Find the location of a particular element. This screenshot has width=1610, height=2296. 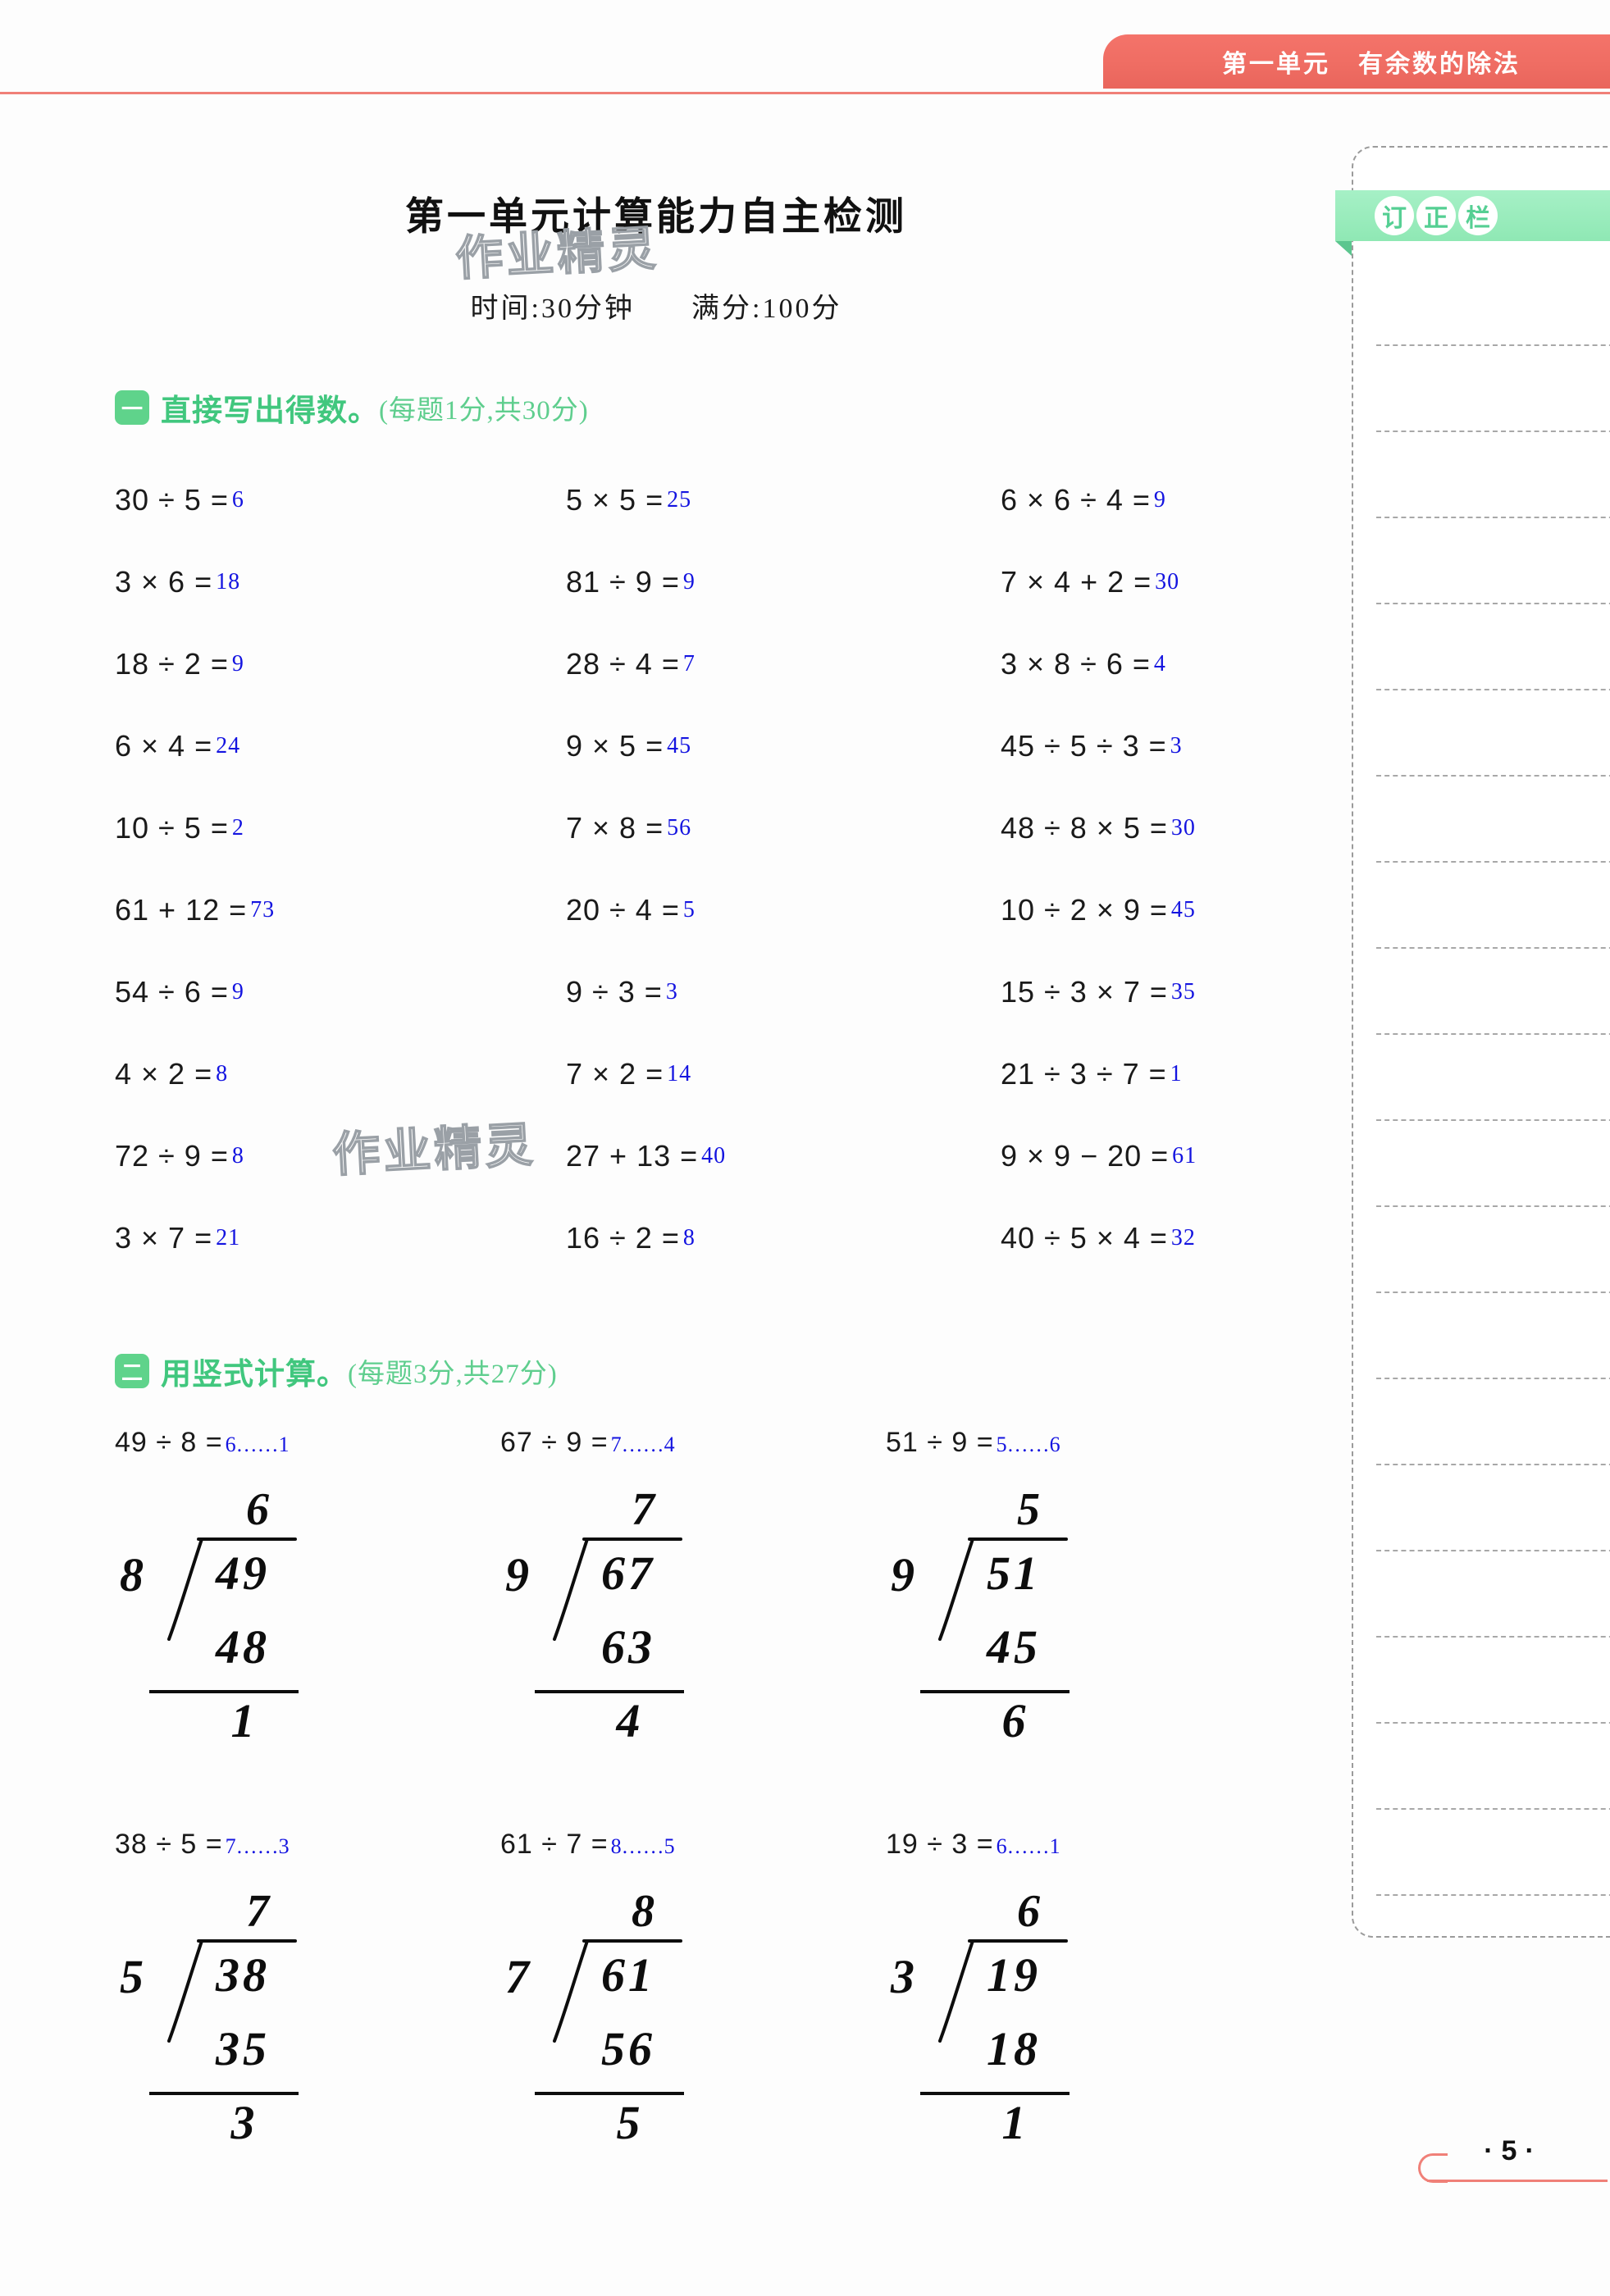

problem-expression: 40 ÷ 5 × 4 = is located at coordinates (1084, 1238).